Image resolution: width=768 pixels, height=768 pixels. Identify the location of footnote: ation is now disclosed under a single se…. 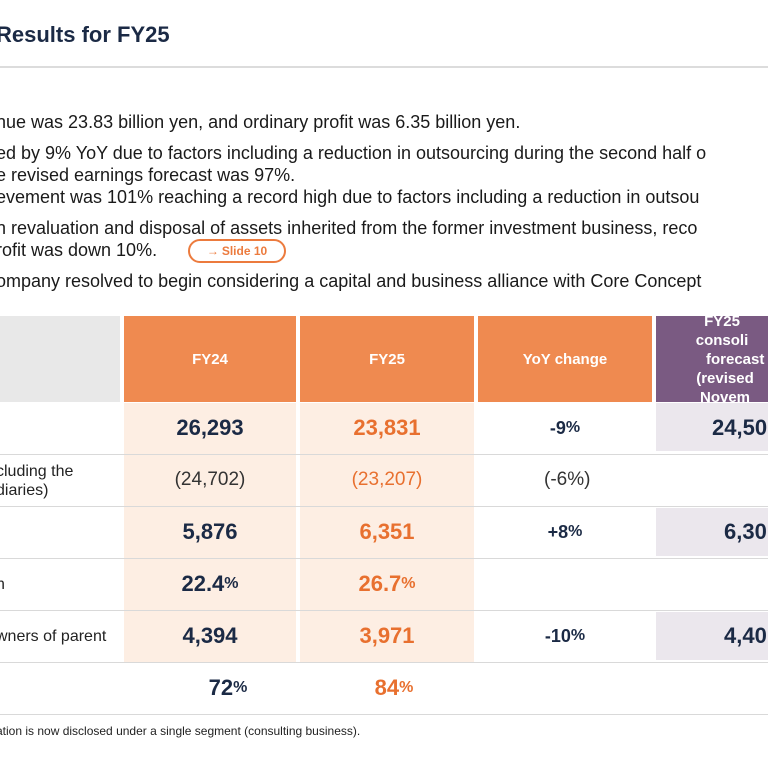
(180, 731).